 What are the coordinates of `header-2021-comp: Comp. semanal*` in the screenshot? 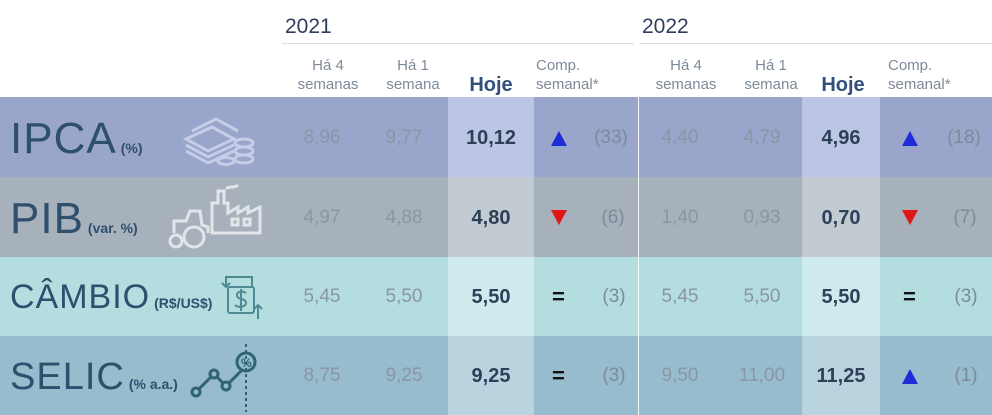 It's located at (567, 75).